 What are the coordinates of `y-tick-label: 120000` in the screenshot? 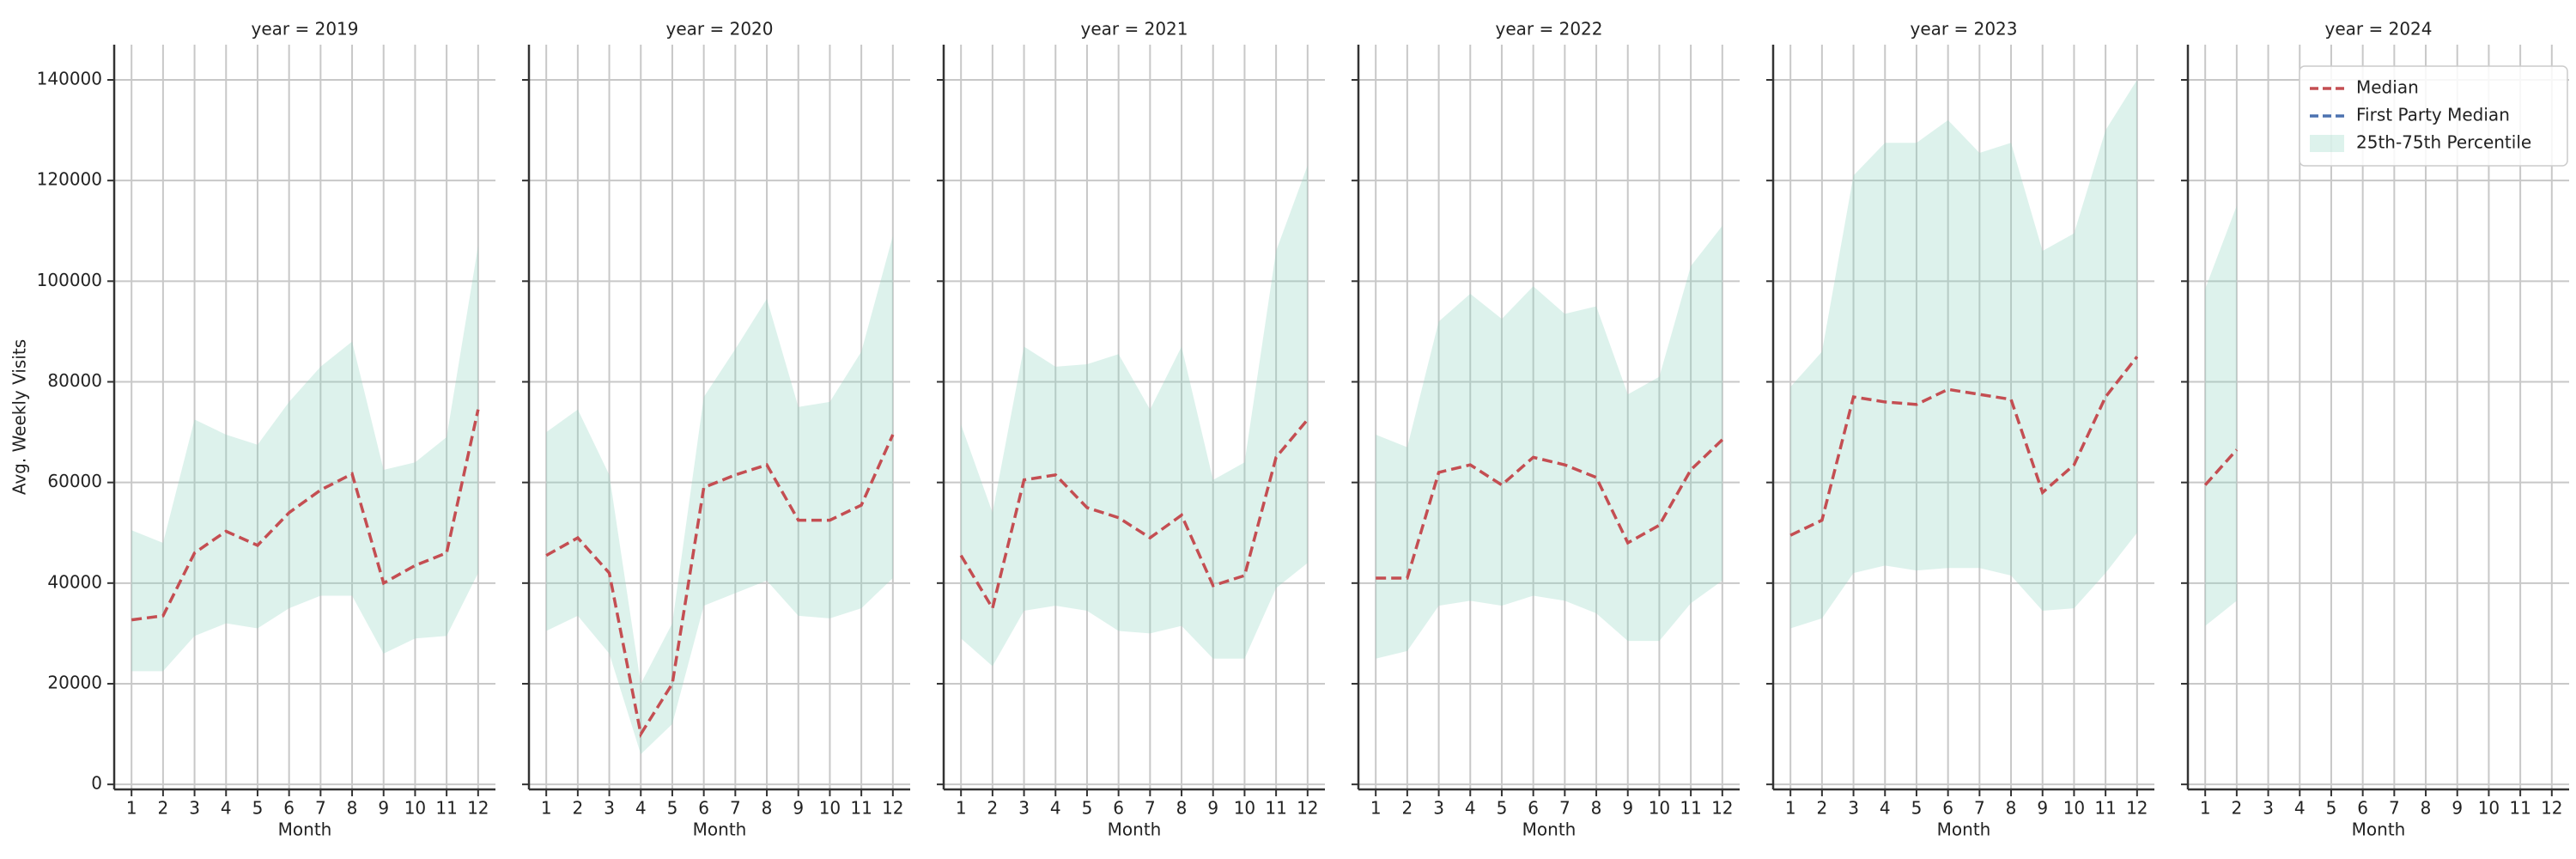 It's located at (69, 179).